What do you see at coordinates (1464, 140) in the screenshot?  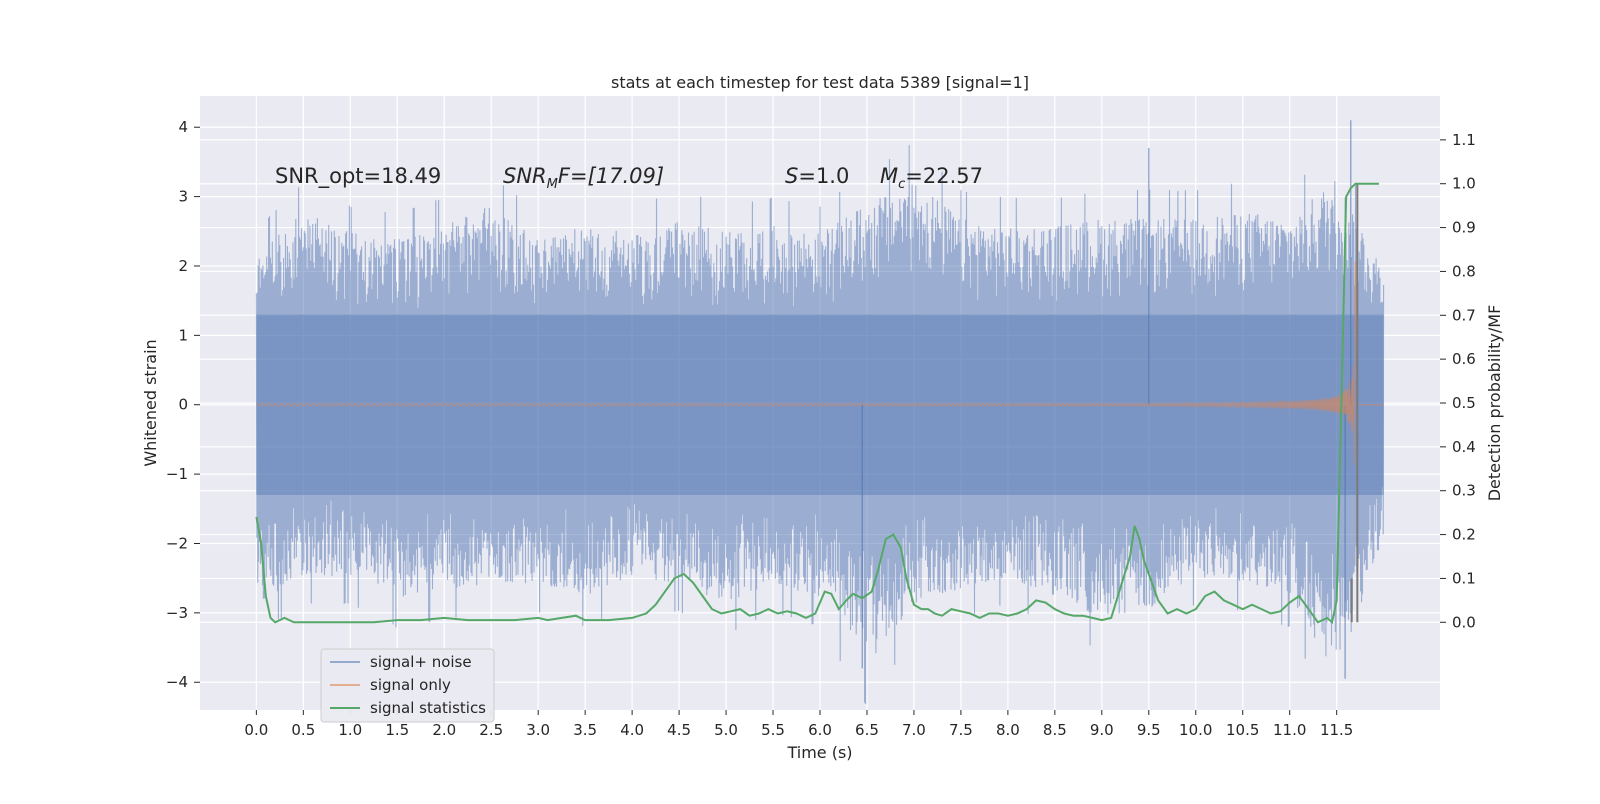 I see `y-right-tick-label: 1.1` at bounding box center [1464, 140].